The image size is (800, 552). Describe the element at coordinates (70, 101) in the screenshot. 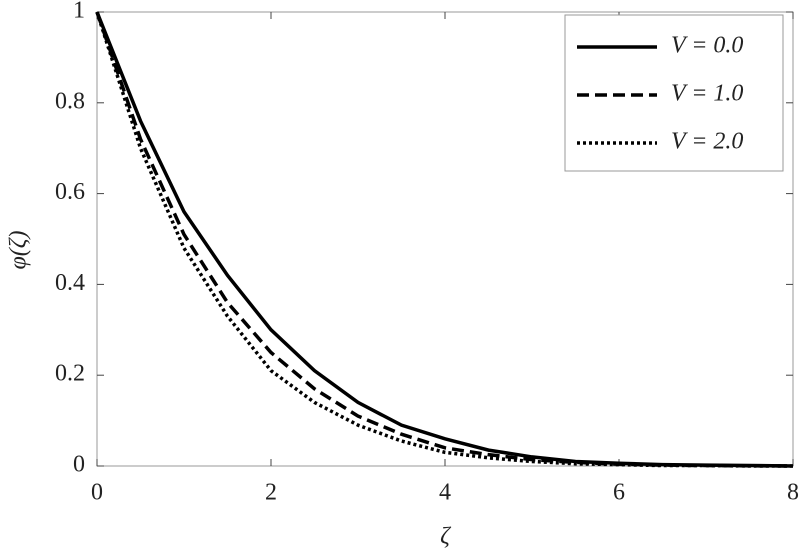

I see `y-tick-label: 0.8` at that location.